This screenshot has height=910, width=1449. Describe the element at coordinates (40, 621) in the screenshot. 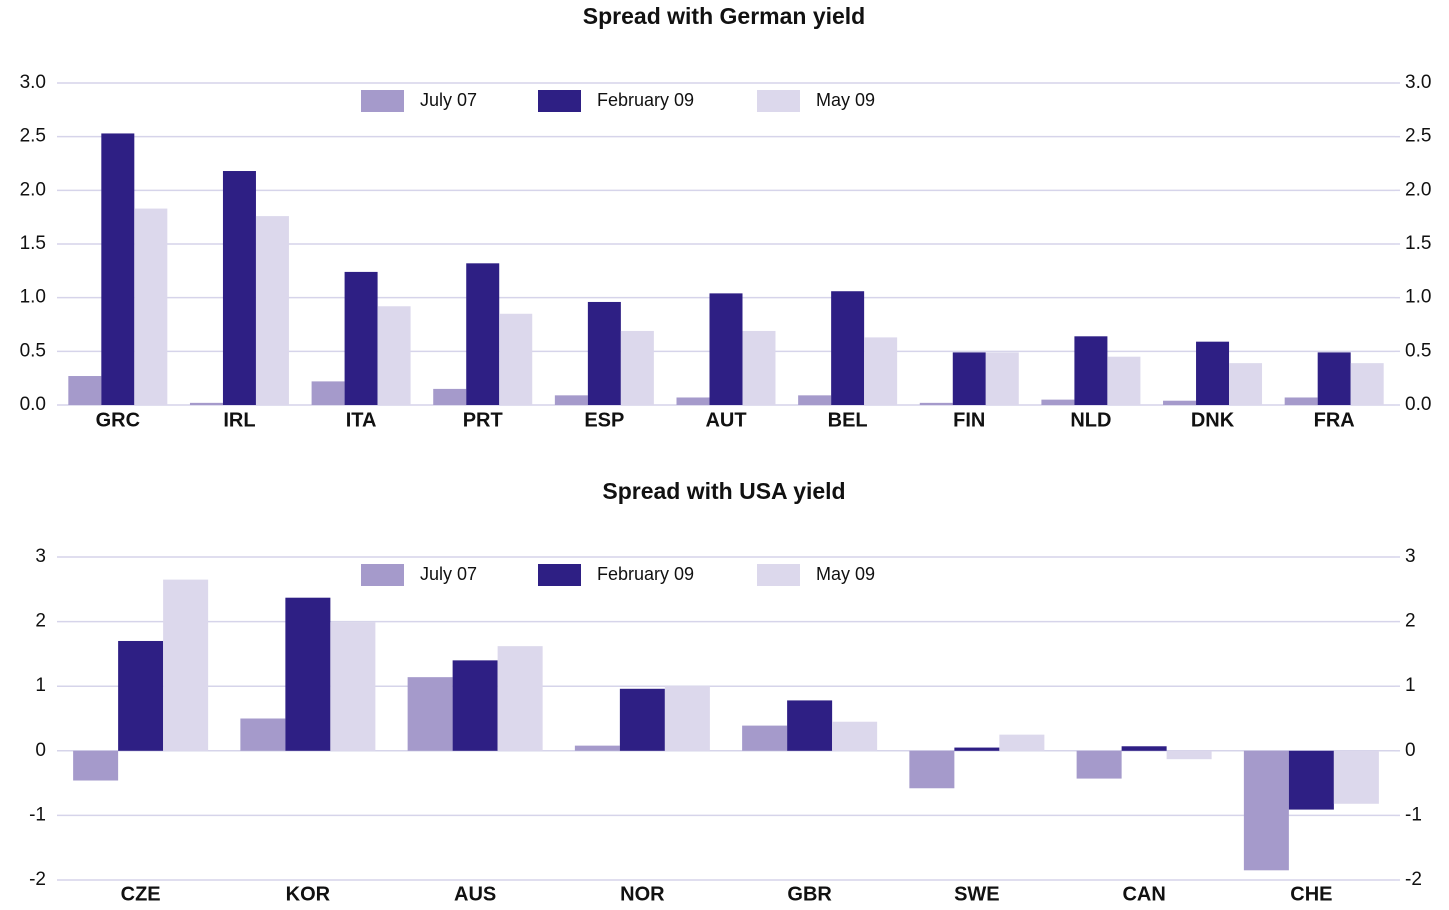

I see `y-tick-label: 2` at that location.